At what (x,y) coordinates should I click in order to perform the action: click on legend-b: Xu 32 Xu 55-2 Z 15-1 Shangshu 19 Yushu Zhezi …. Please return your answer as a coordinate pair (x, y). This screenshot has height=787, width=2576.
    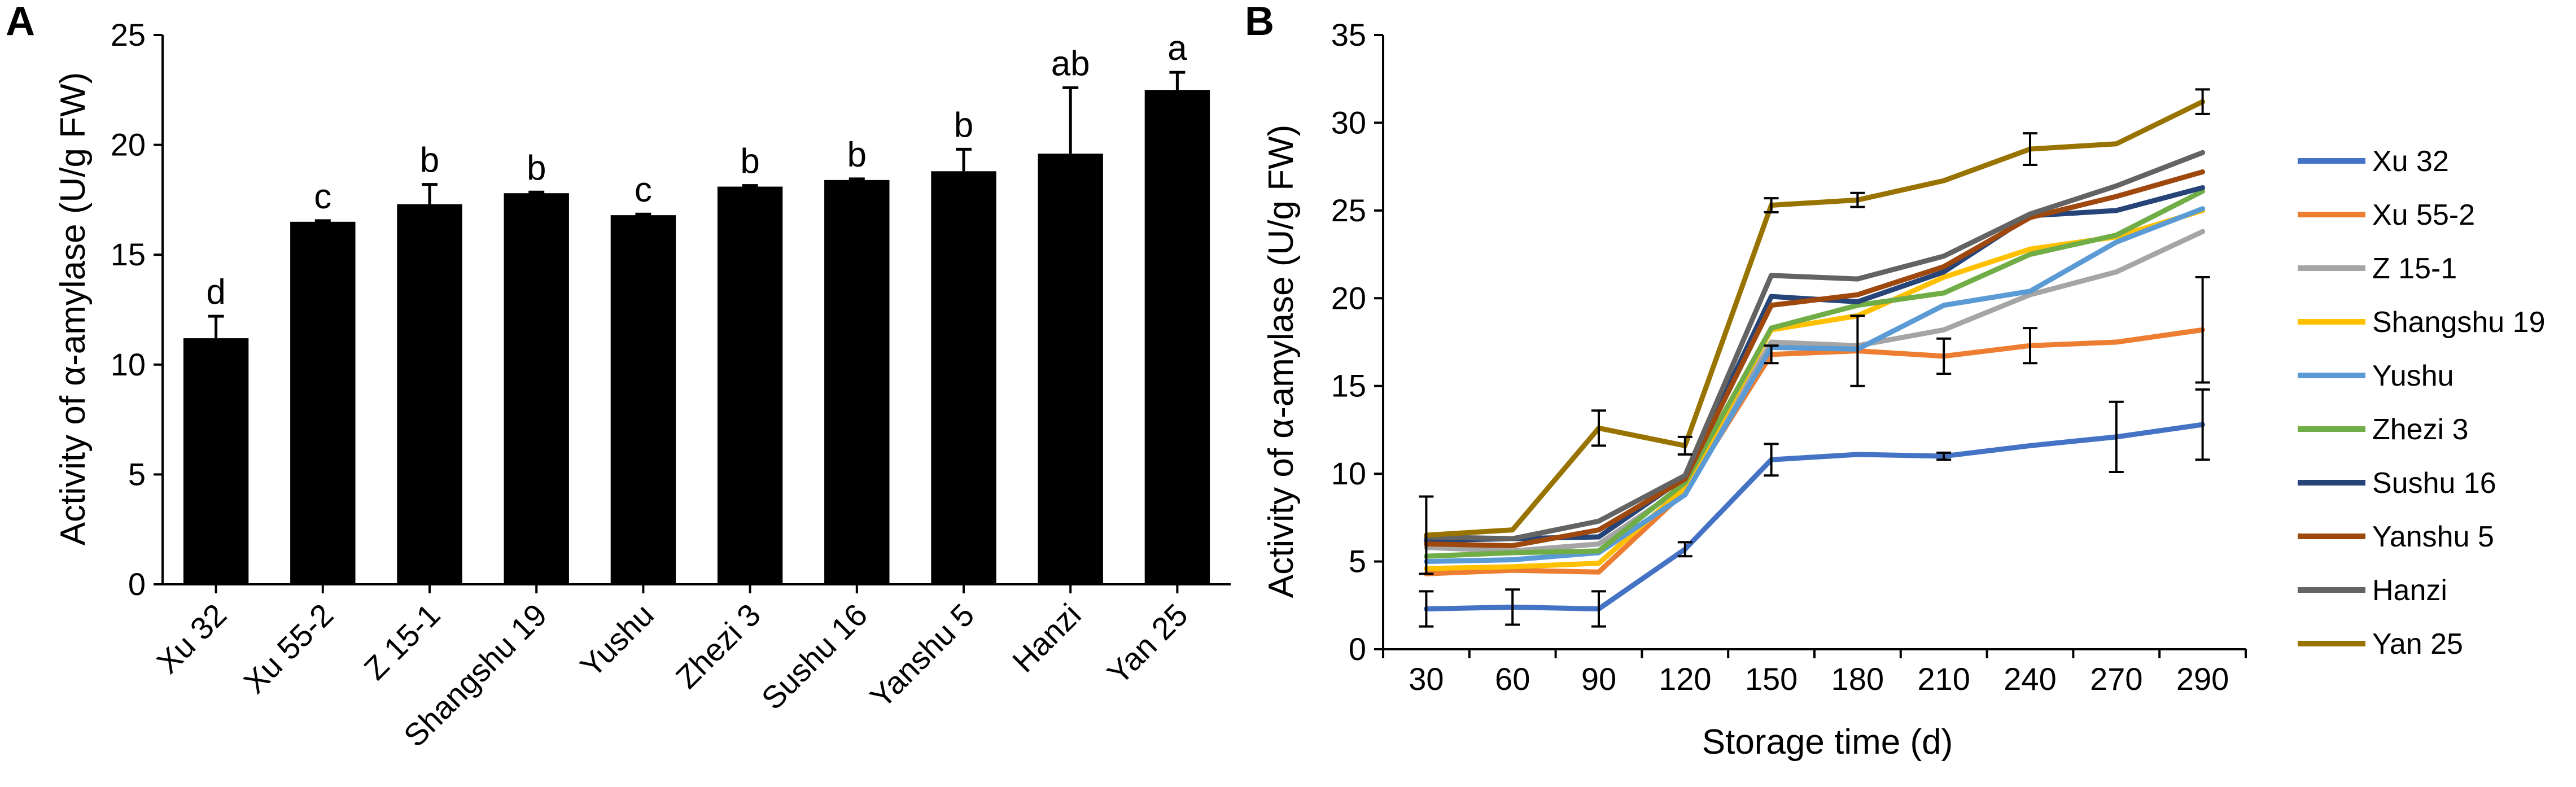
    Looking at the image, I should click on (2422, 403).